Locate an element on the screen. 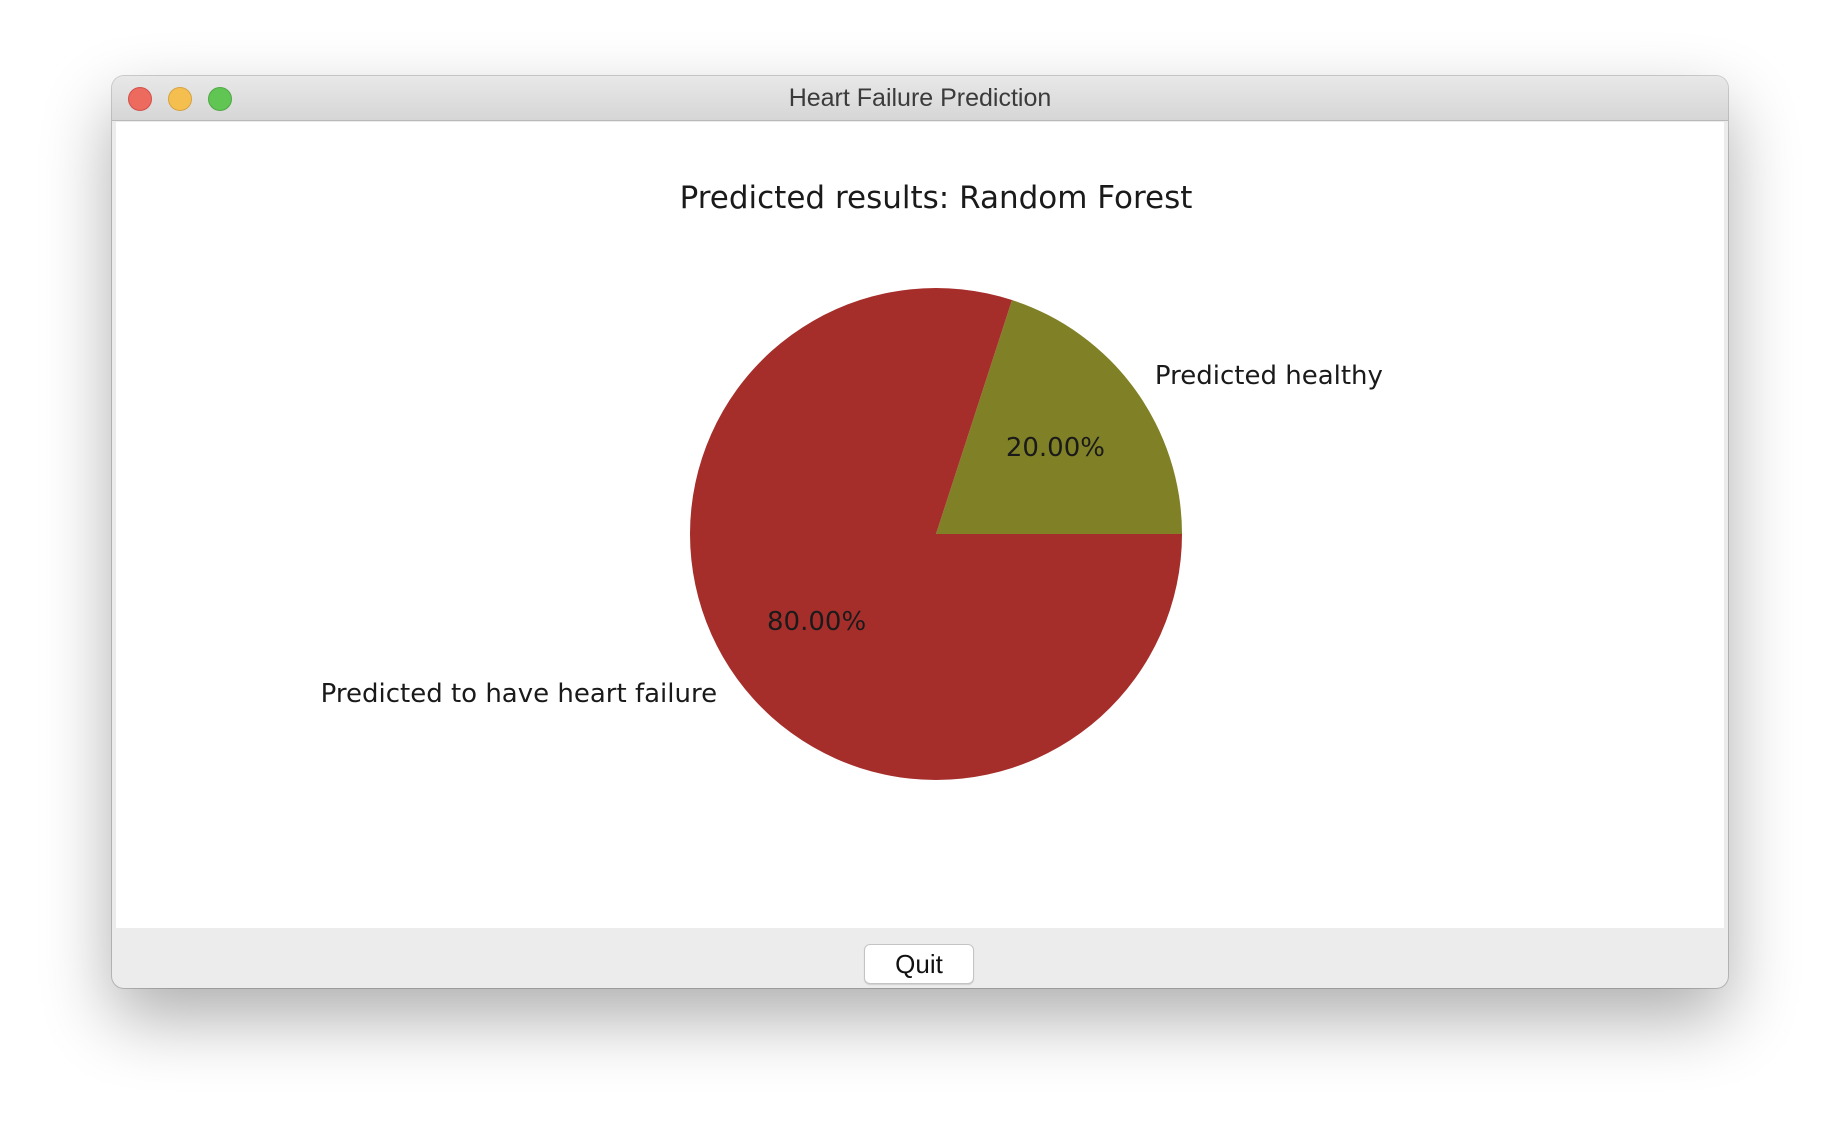  pie-slices is located at coordinates (935, 534).